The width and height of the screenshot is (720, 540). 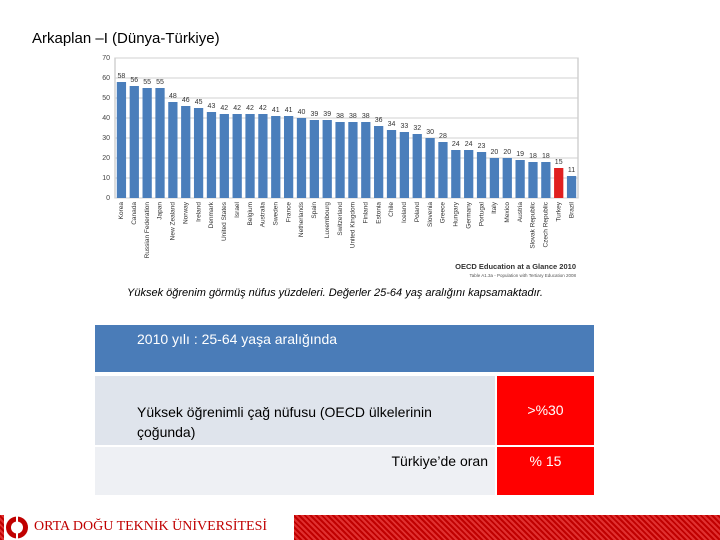 I want to click on data-label: 40, so click(x=302, y=112).